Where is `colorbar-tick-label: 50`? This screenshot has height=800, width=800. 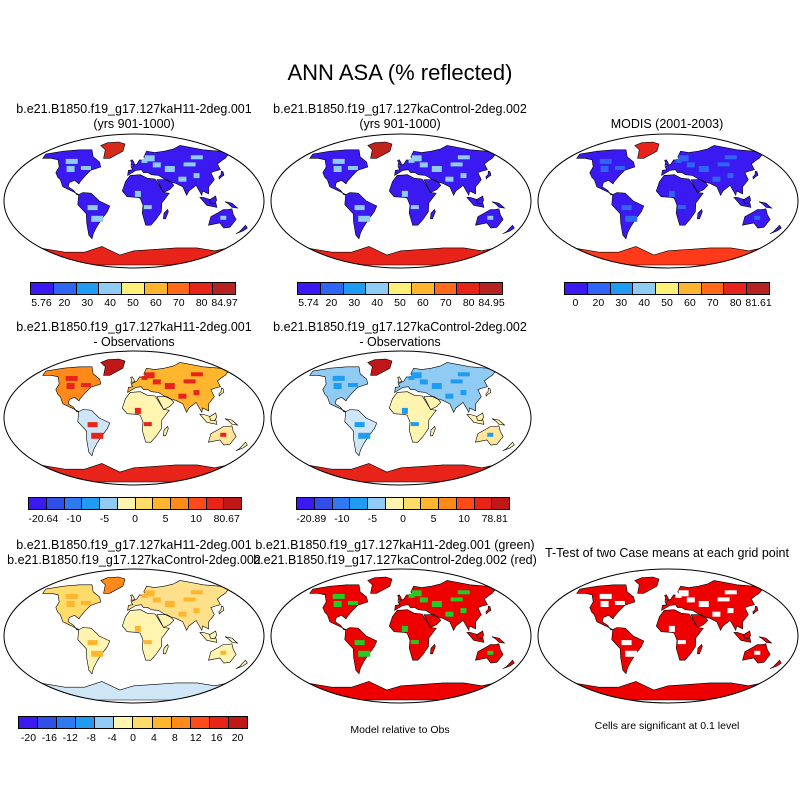 colorbar-tick-label: 50 is located at coordinates (400, 303).